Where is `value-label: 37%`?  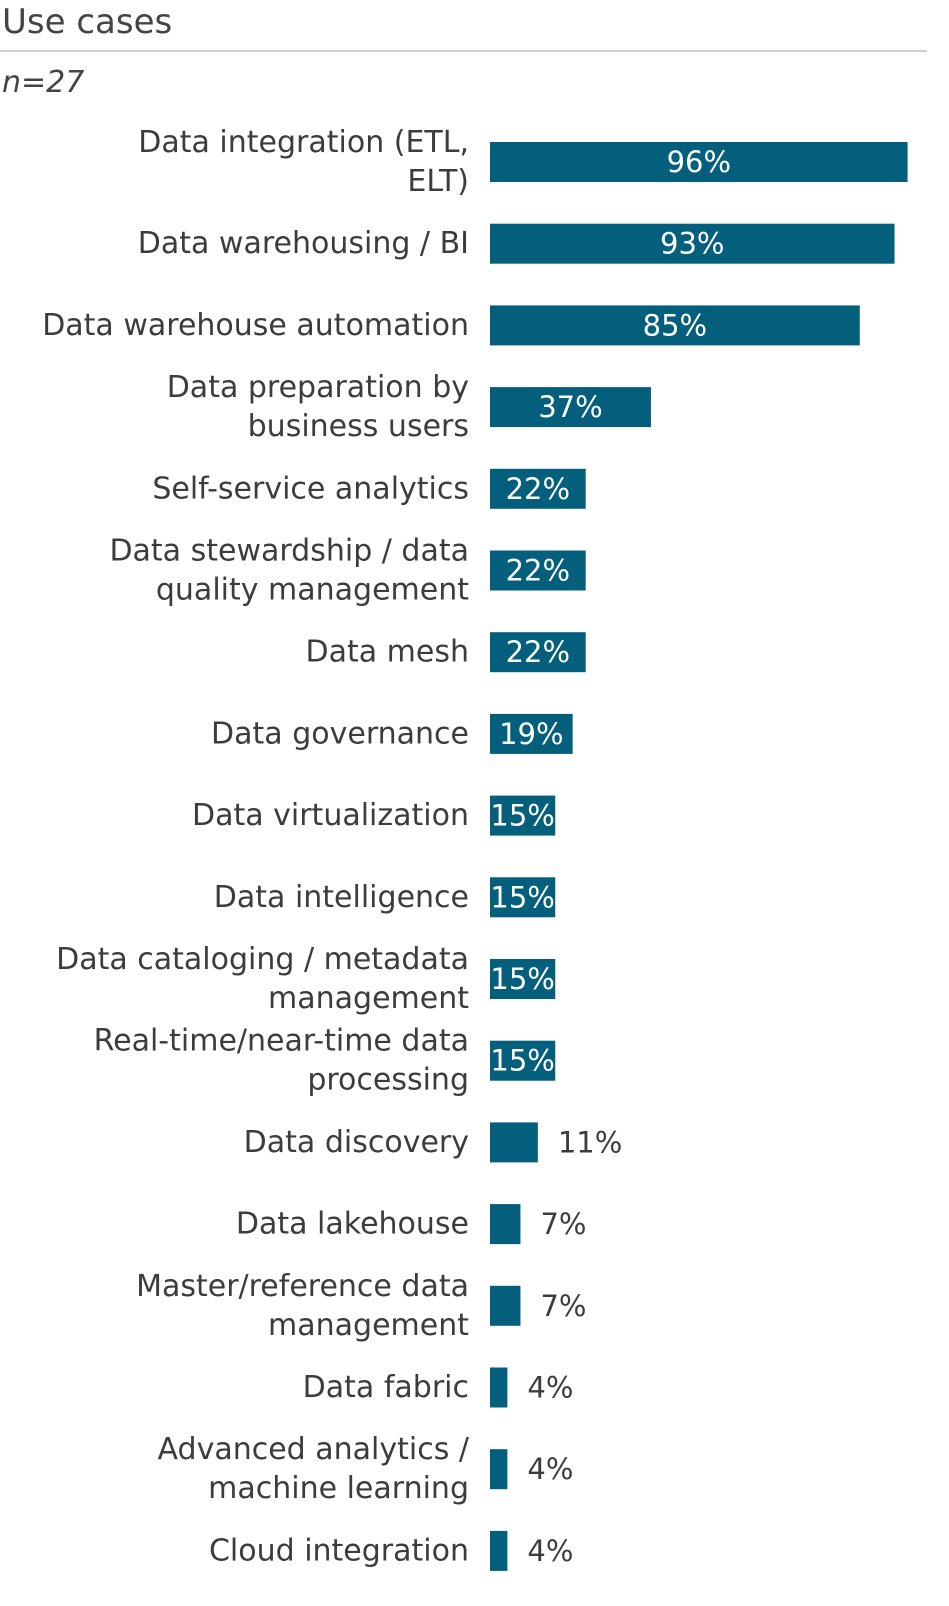
value-label: 37% is located at coordinates (570, 407).